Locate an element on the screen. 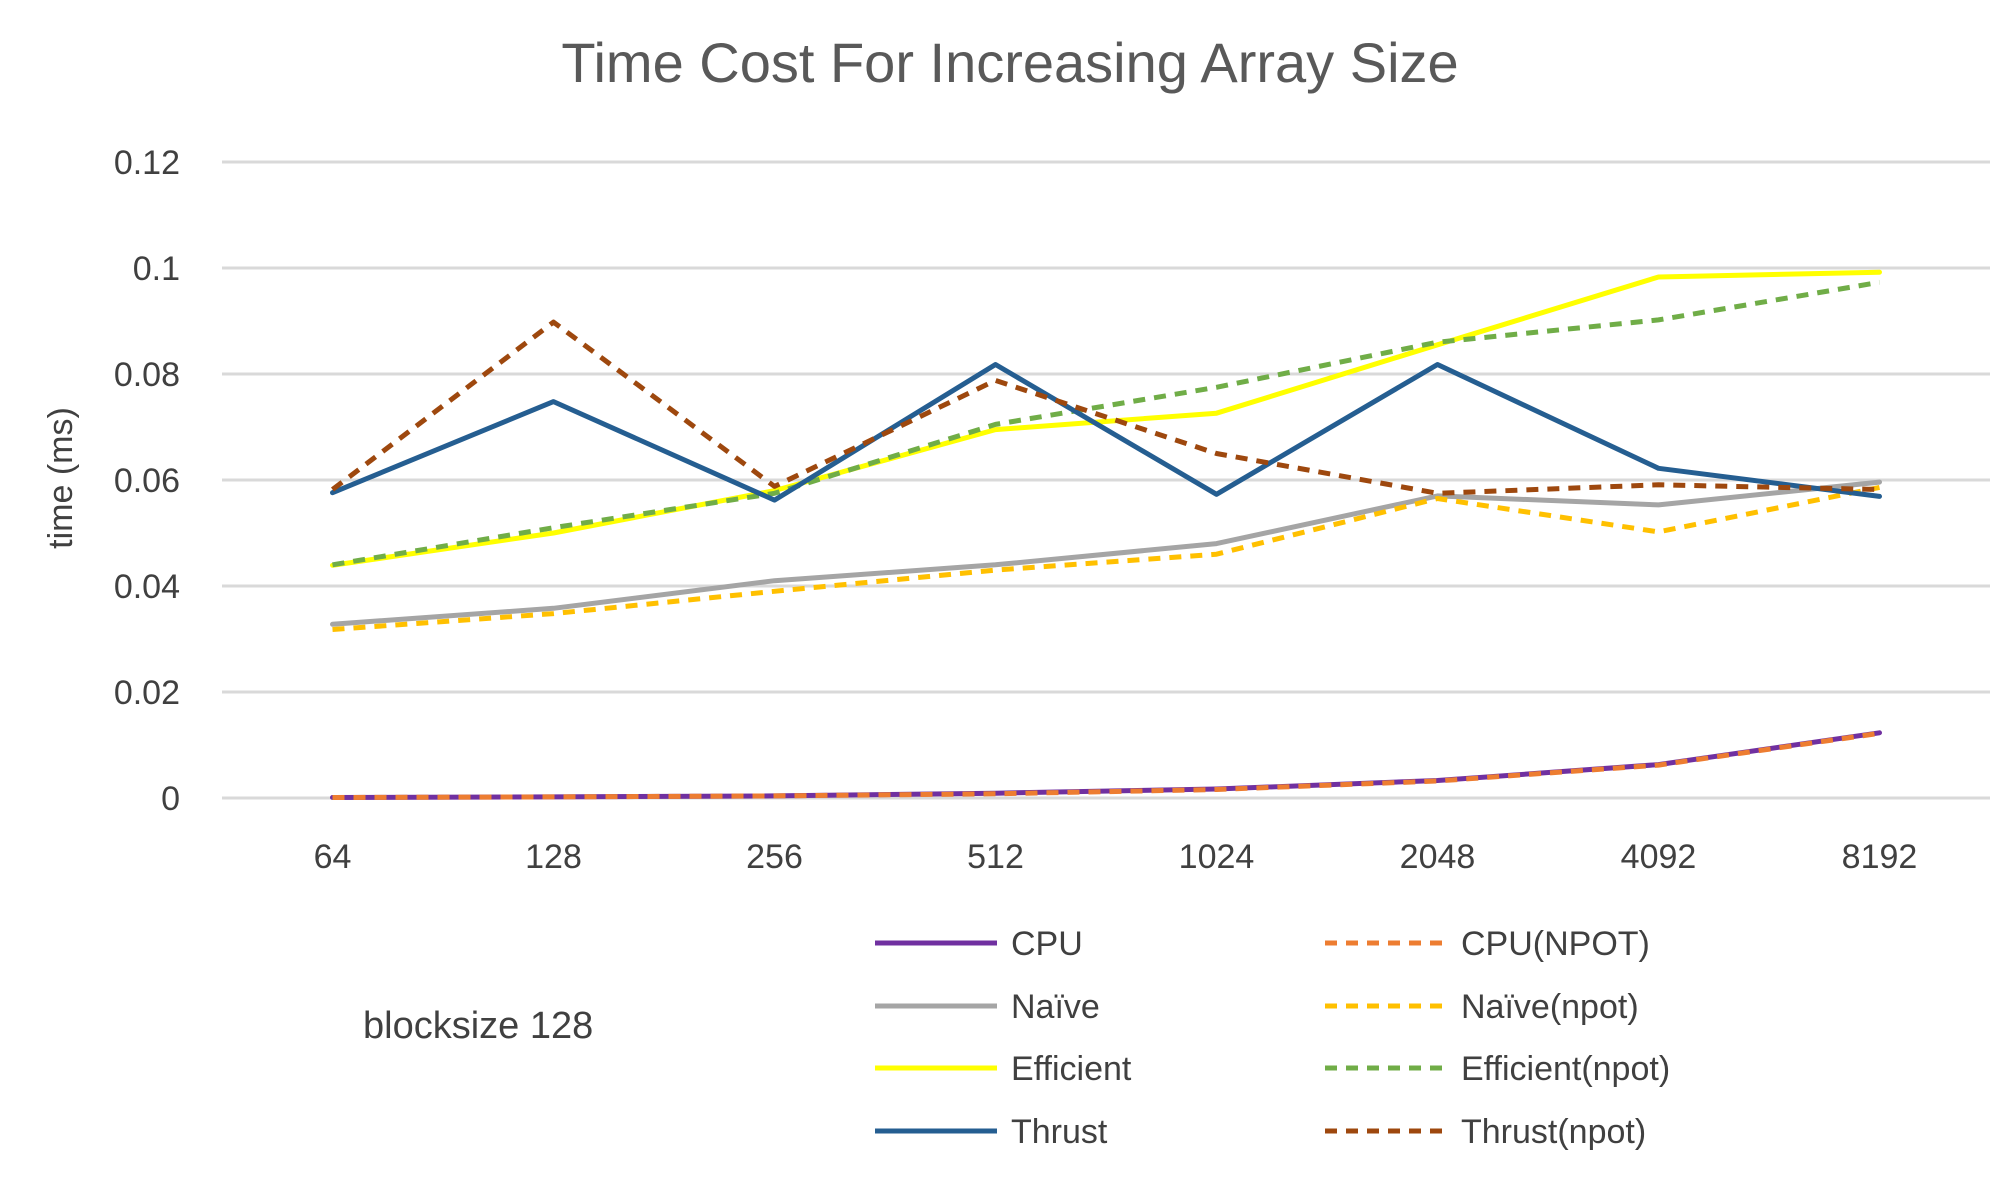  legend-label: Thrust is located at coordinates (1059, 1132).